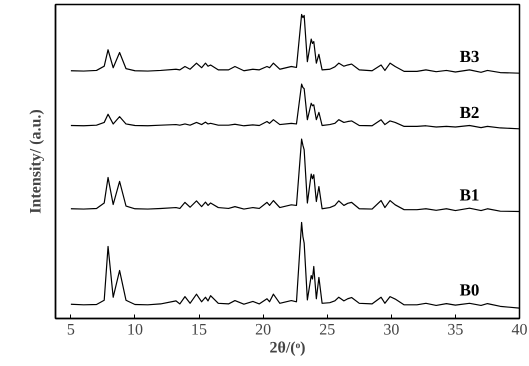 This screenshot has width=529, height=366. What do you see at coordinates (287, 348) in the screenshot?
I see `x-axis-title: 2θ/(ᵒ)` at bounding box center [287, 348].